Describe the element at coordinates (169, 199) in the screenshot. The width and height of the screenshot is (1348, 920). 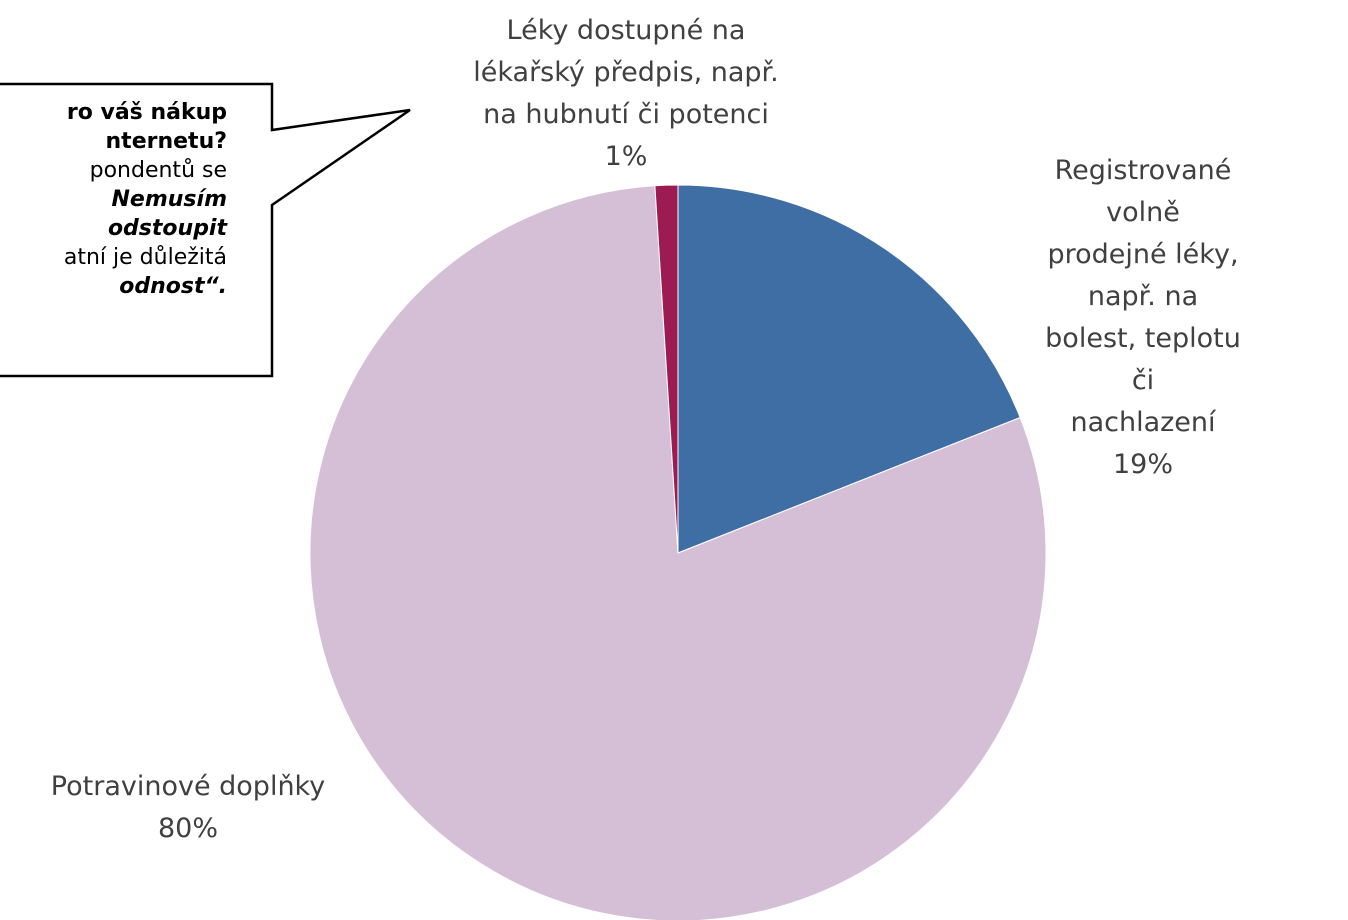
I see `callout-line: Nemusím` at that location.